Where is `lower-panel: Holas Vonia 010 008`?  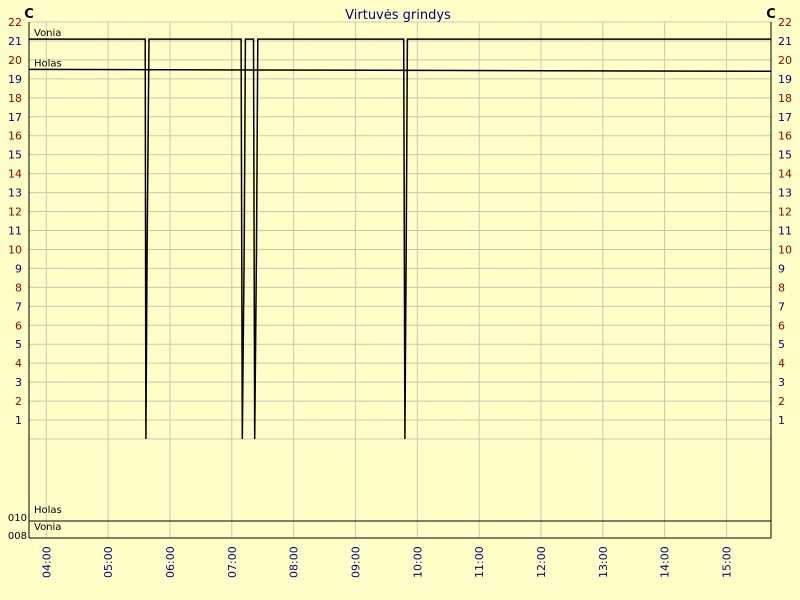 lower-panel: Holas Vonia 010 008 is located at coordinates (35, 523).